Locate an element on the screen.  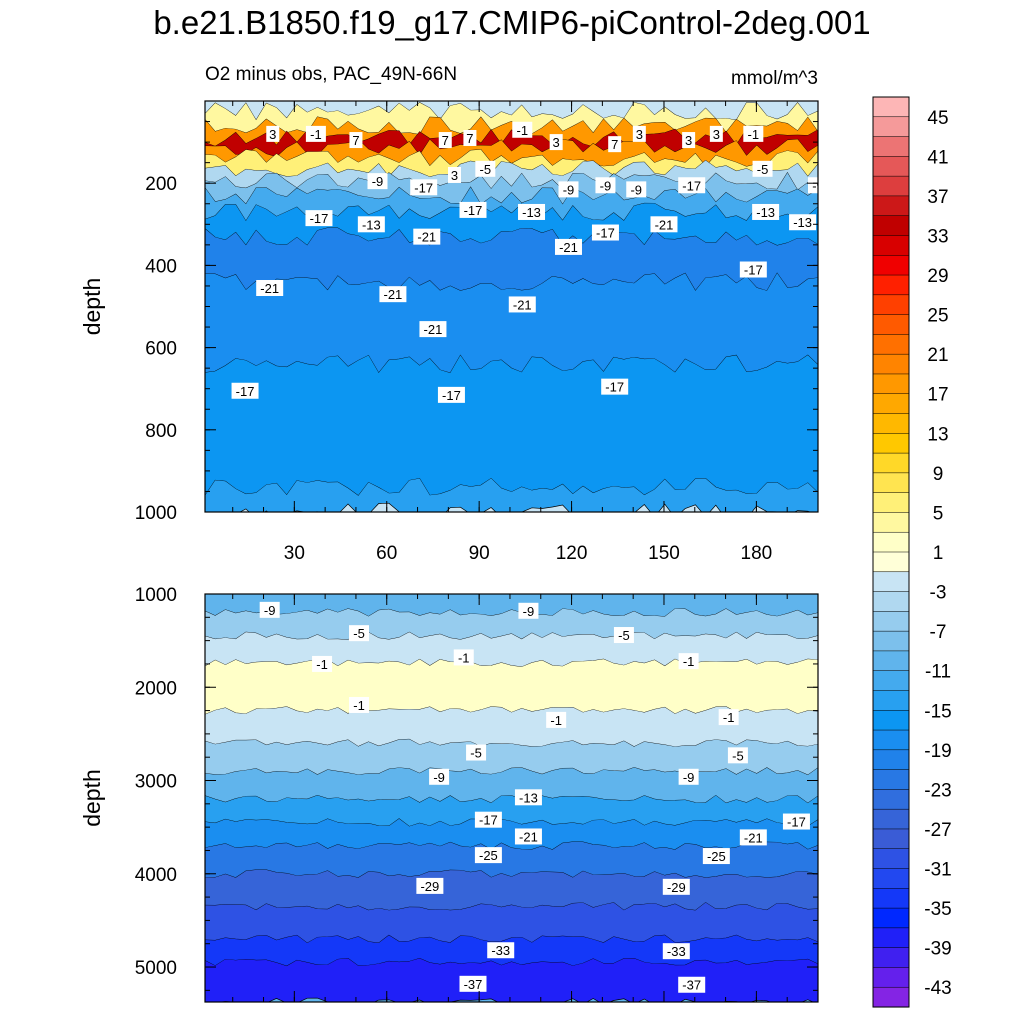
colorbar-label: 21 is located at coordinates (937, 355).